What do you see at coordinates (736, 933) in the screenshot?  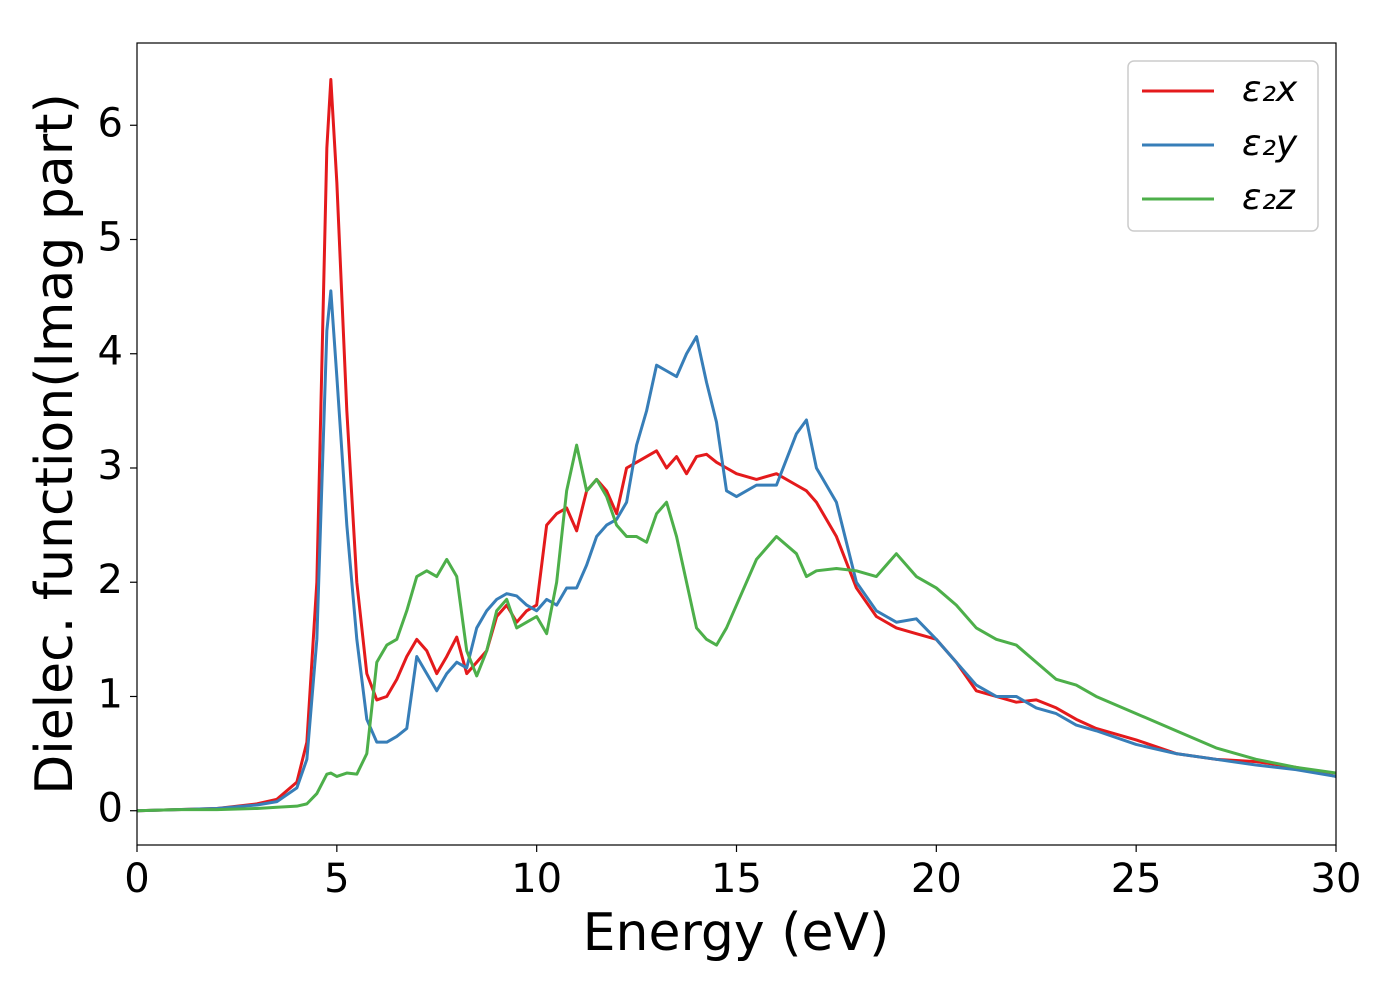 I see `x-axis-label: Energy (eV)` at bounding box center [736, 933].